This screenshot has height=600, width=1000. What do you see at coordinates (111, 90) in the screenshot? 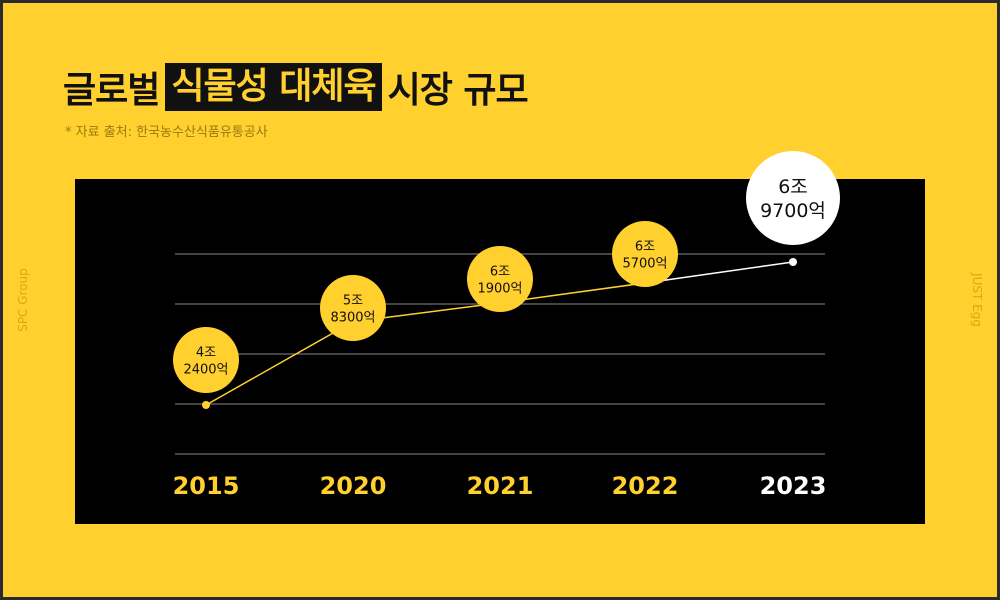
I see `title-prefix: 글로벌` at bounding box center [111, 90].